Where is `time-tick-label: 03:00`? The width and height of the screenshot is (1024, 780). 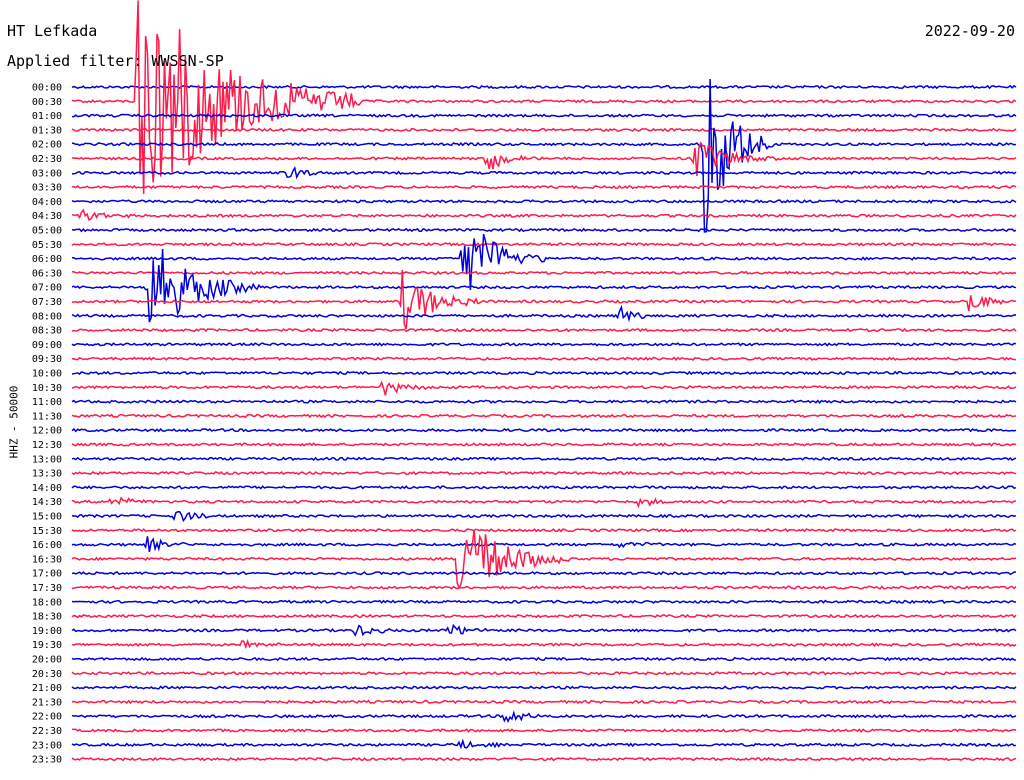 time-tick-label: 03:00 is located at coordinates (47, 173).